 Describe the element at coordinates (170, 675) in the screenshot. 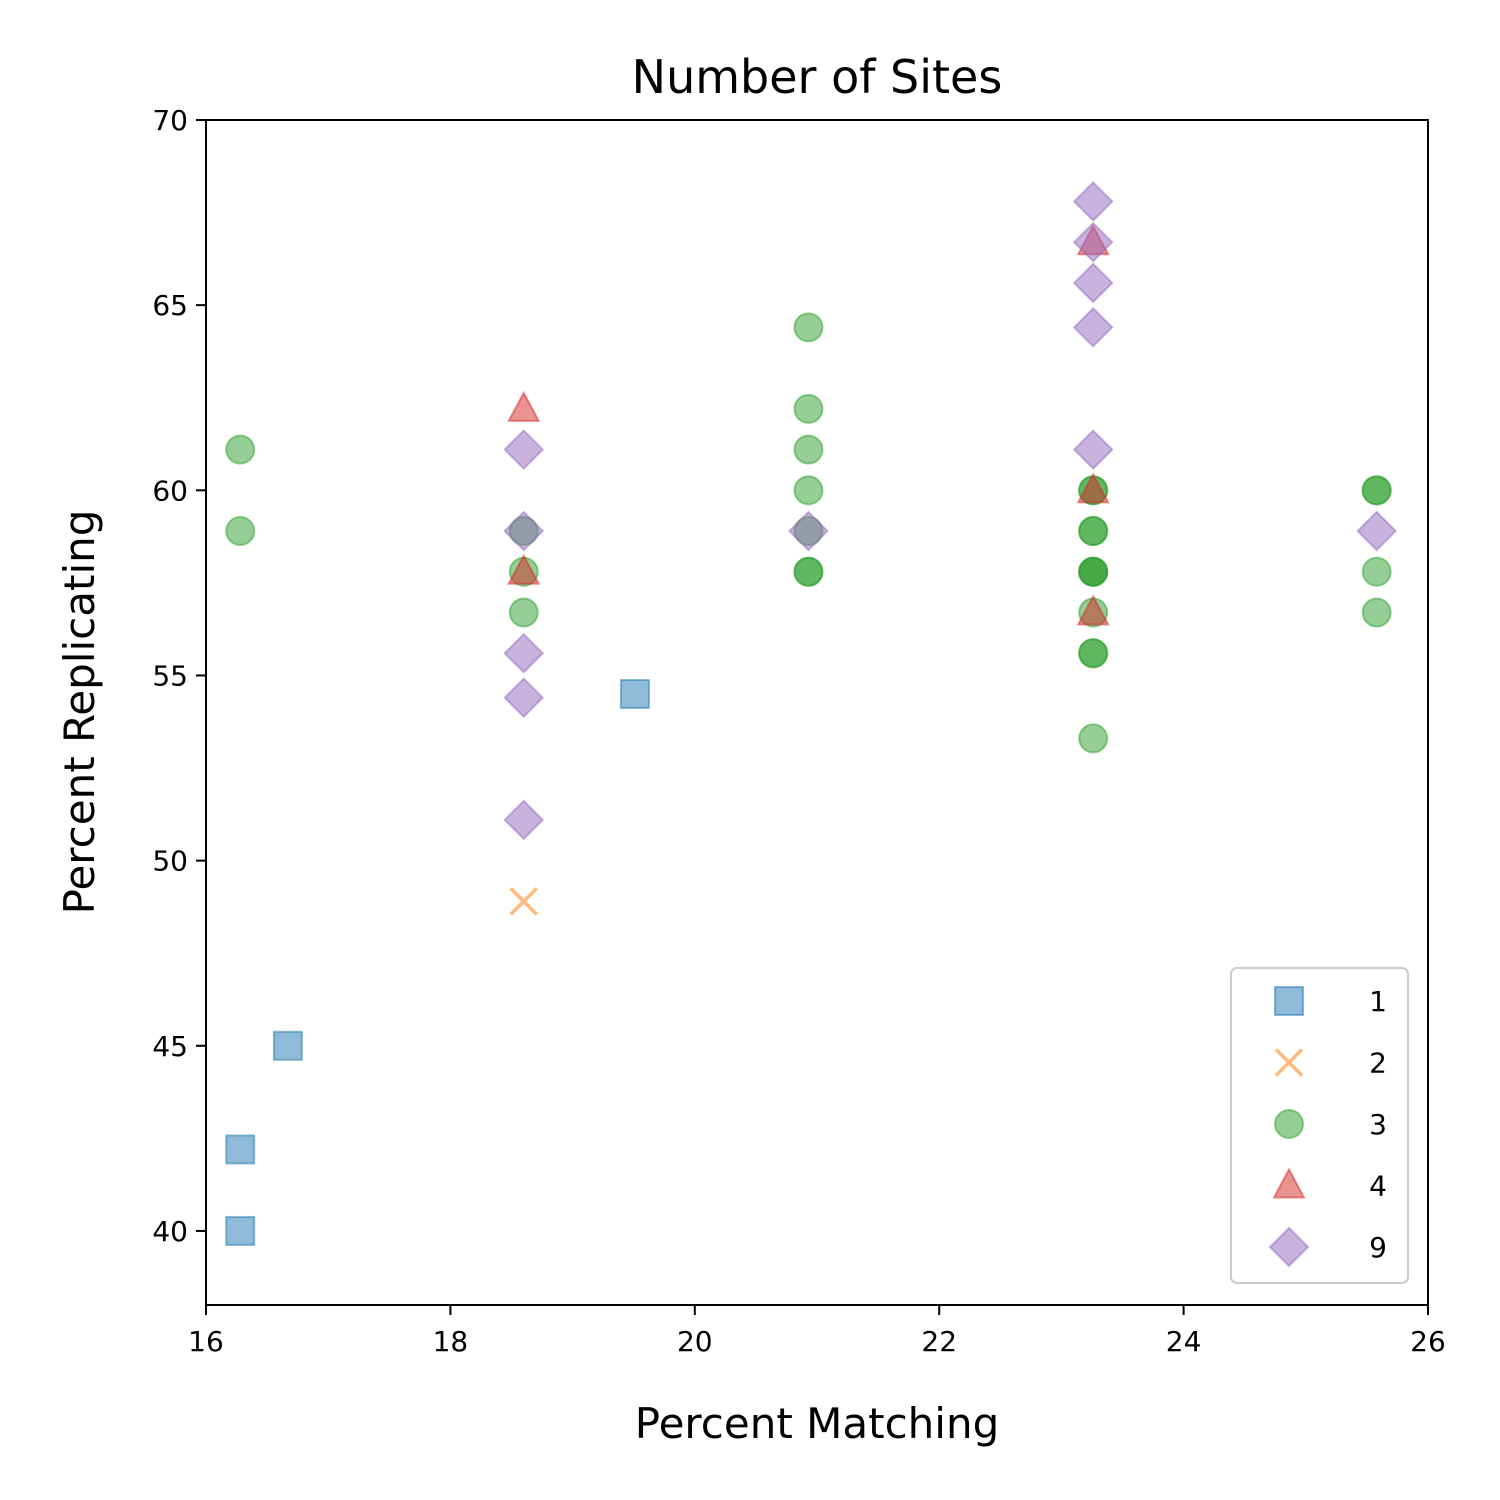

I see `y-tick-label: 55` at that location.